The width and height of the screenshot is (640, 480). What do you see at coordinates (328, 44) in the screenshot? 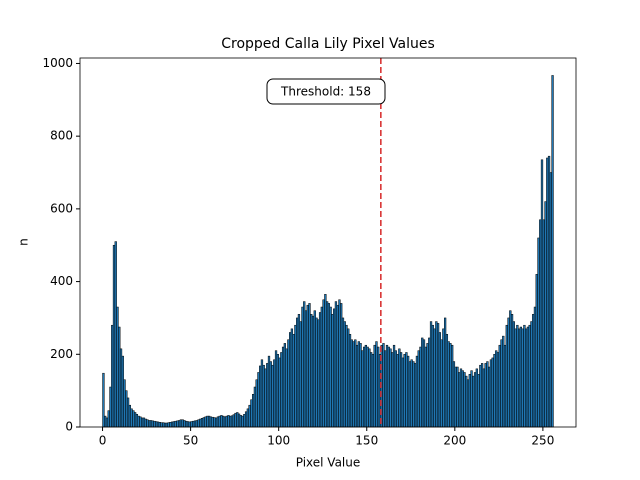
I see `chart-title: Cropped Calla Lily Pixel Values` at bounding box center [328, 44].